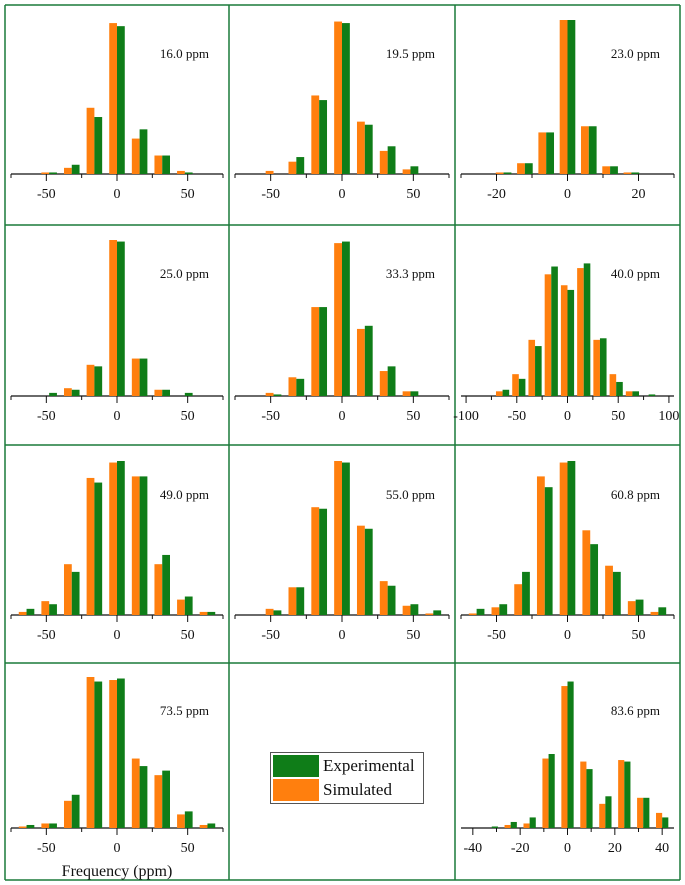  Describe the element at coordinates (117, 871) in the screenshot. I see `x-axis-label: Frequency (ppm)` at that location.